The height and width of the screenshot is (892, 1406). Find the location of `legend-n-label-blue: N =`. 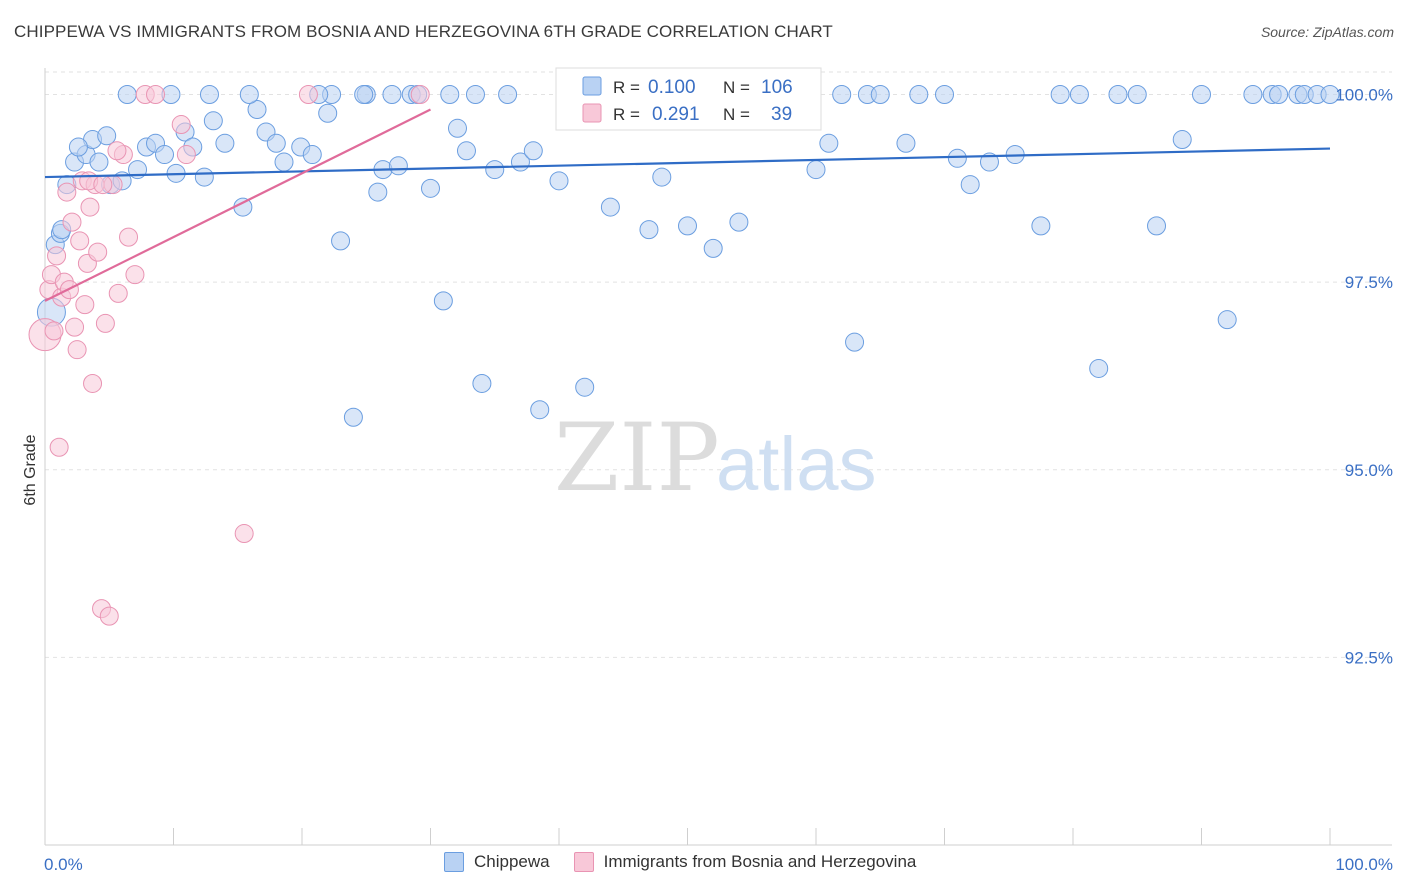

legend-n-label-blue: N = is located at coordinates (736, 87).